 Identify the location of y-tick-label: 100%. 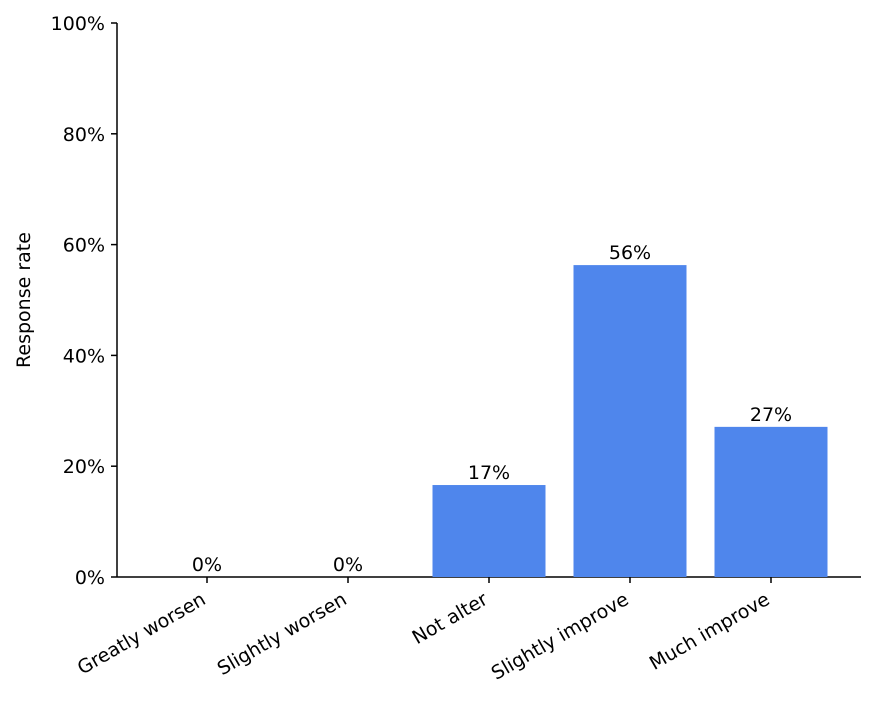
(78, 24).